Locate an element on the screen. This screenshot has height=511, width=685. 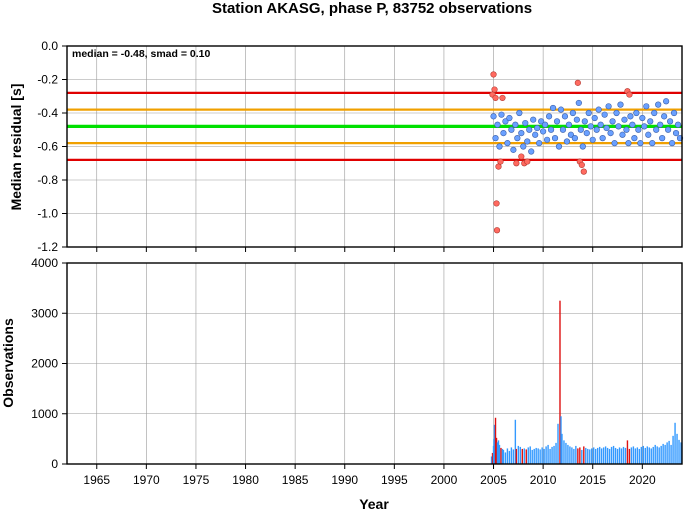
x-tick-label: 2015 is located at coordinates (592, 480).